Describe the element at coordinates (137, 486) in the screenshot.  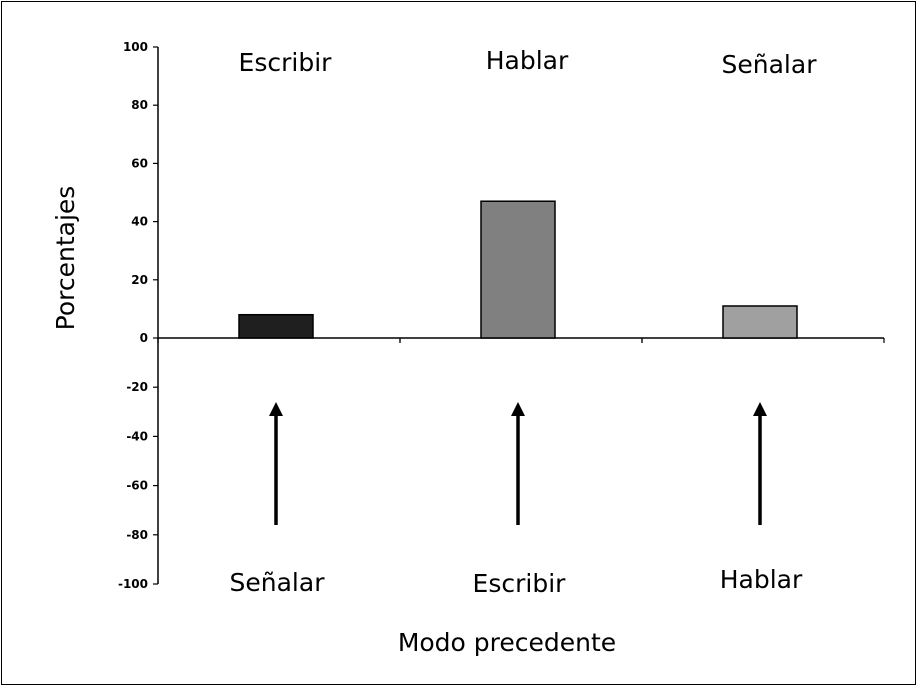
I see `y-tick-label: -60` at that location.